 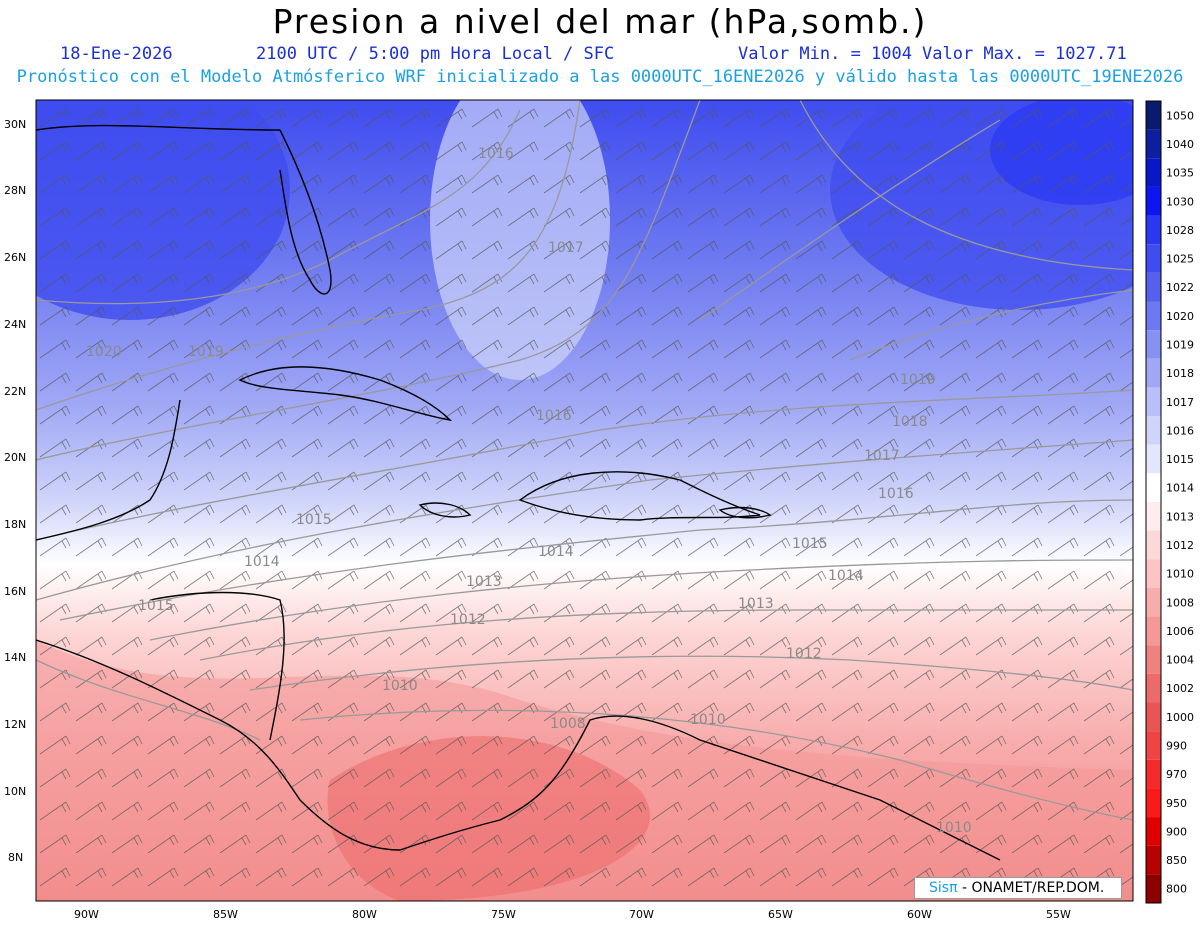 I want to click on credit-box: Sisπ - ONAMET/REP.DOM., so click(x=1018, y=888).